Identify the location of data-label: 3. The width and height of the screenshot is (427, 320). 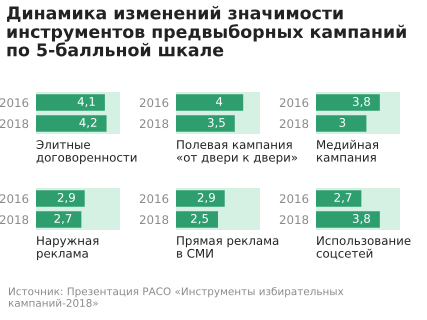
(343, 122).